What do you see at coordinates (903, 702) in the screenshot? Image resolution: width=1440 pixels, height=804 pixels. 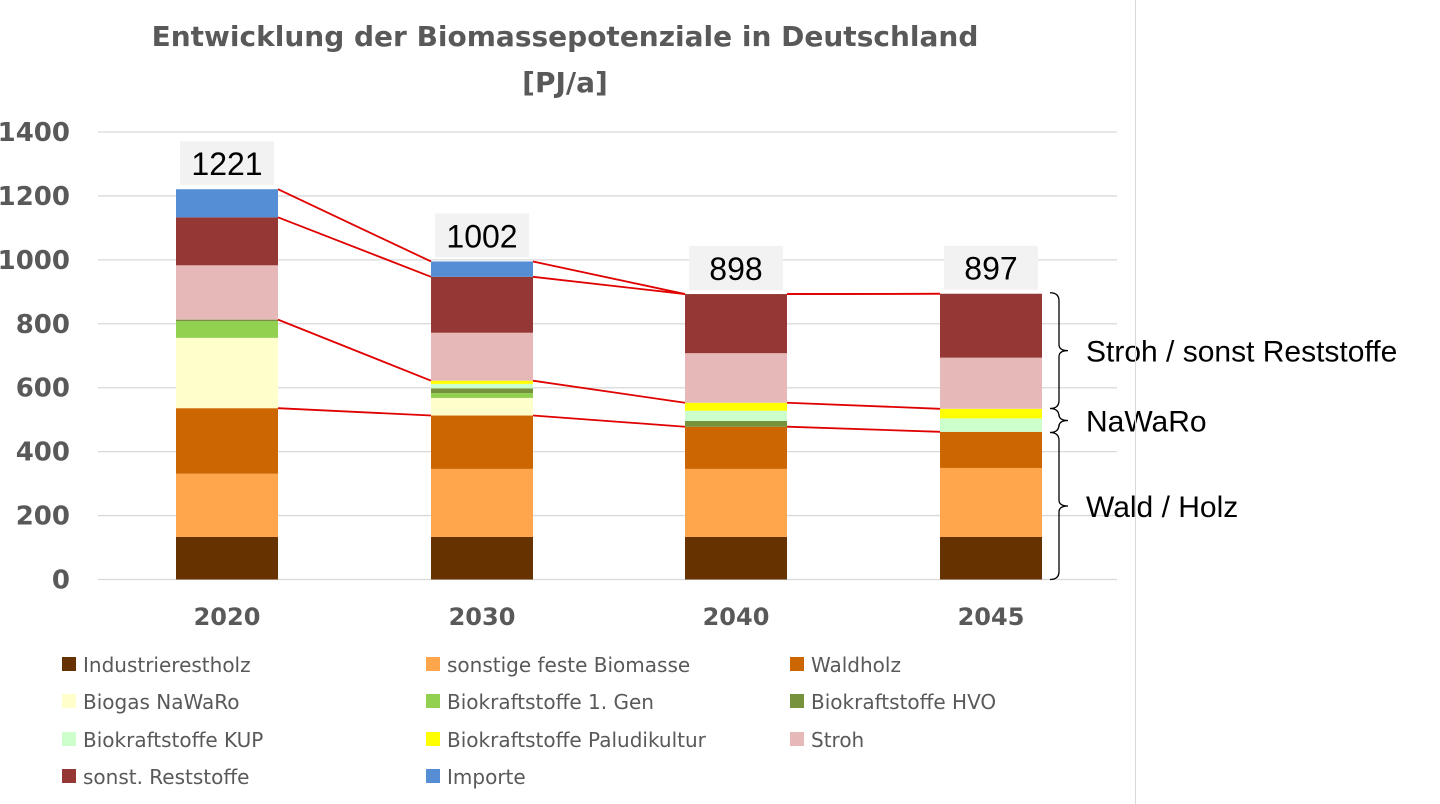 I see `legend-label: Biokraftstoffe HVO` at bounding box center [903, 702].